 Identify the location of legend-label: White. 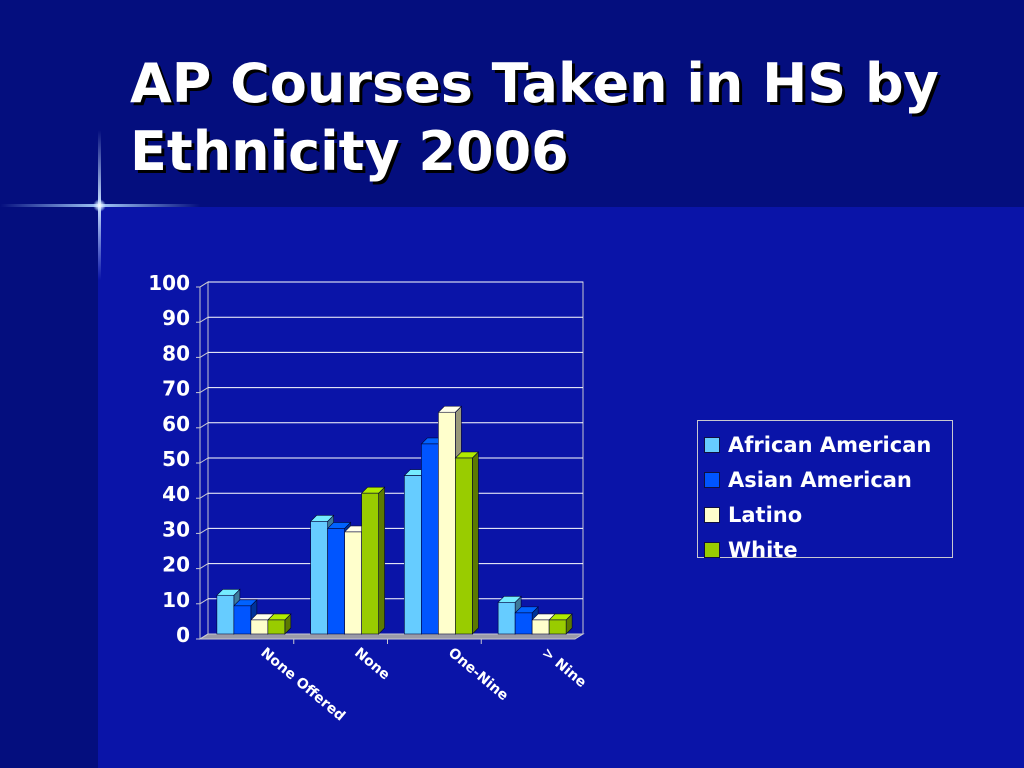
(763, 549).